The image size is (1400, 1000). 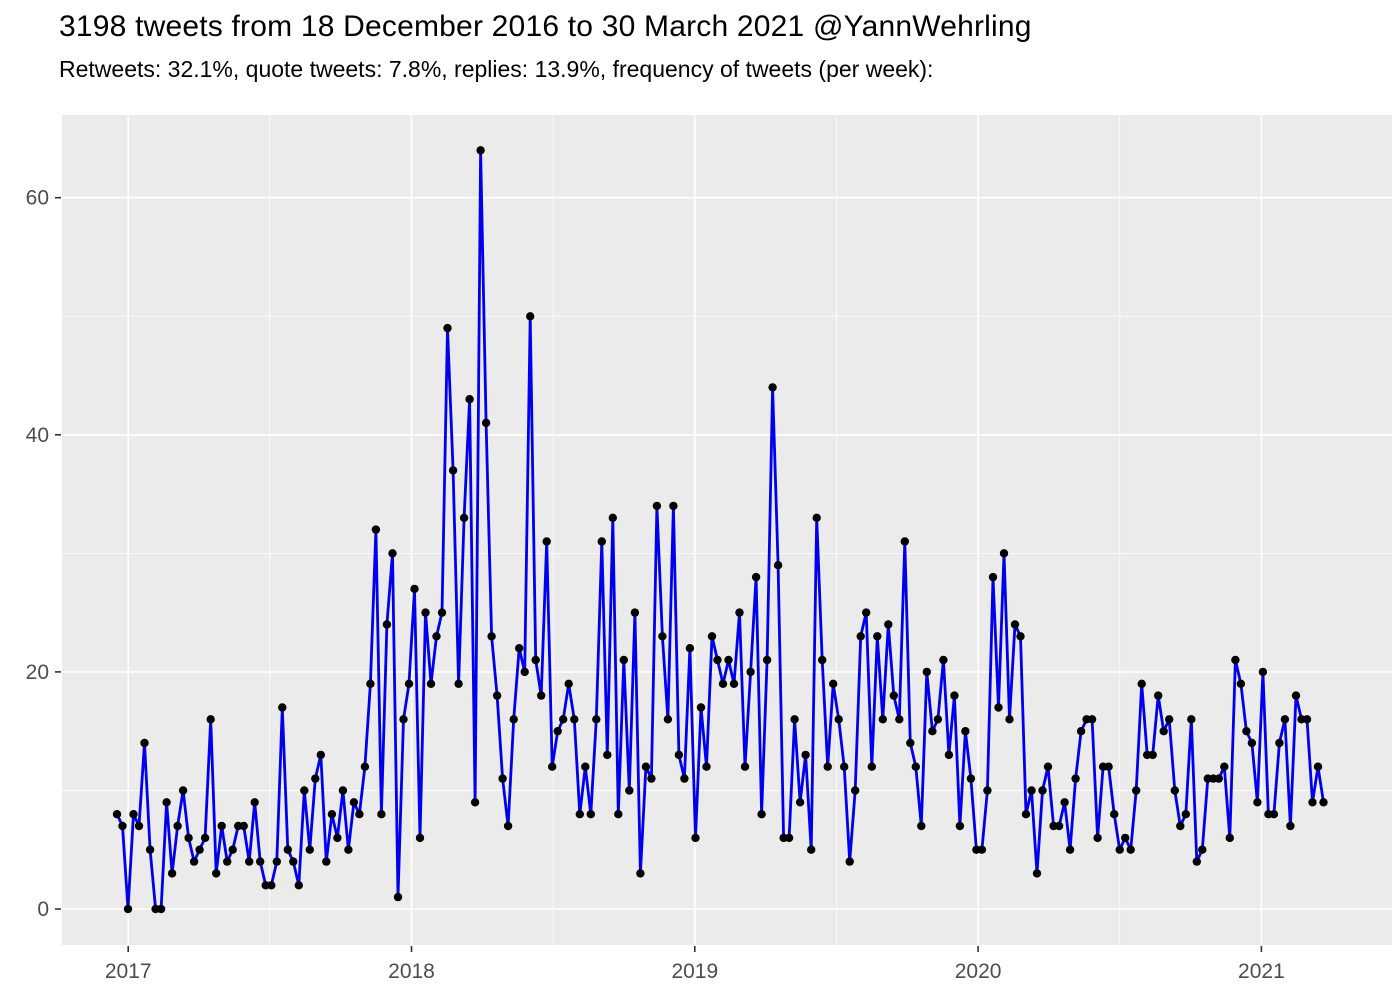 I want to click on y-axis-label: 40, so click(x=37, y=435).